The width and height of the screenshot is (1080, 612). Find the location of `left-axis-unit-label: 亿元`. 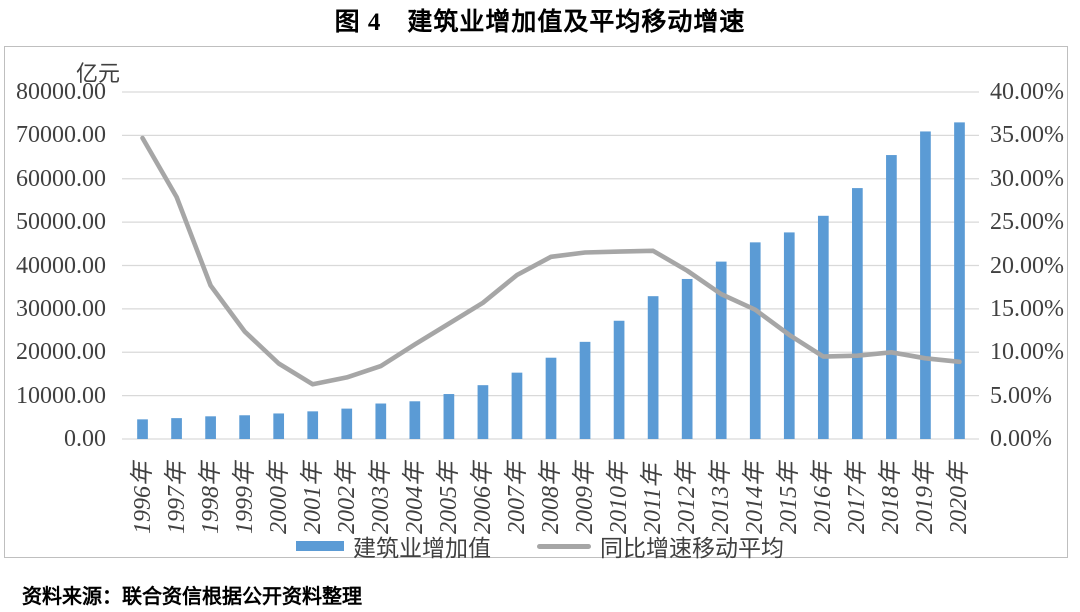

left-axis-unit-label: 亿元 is located at coordinates (98, 73).